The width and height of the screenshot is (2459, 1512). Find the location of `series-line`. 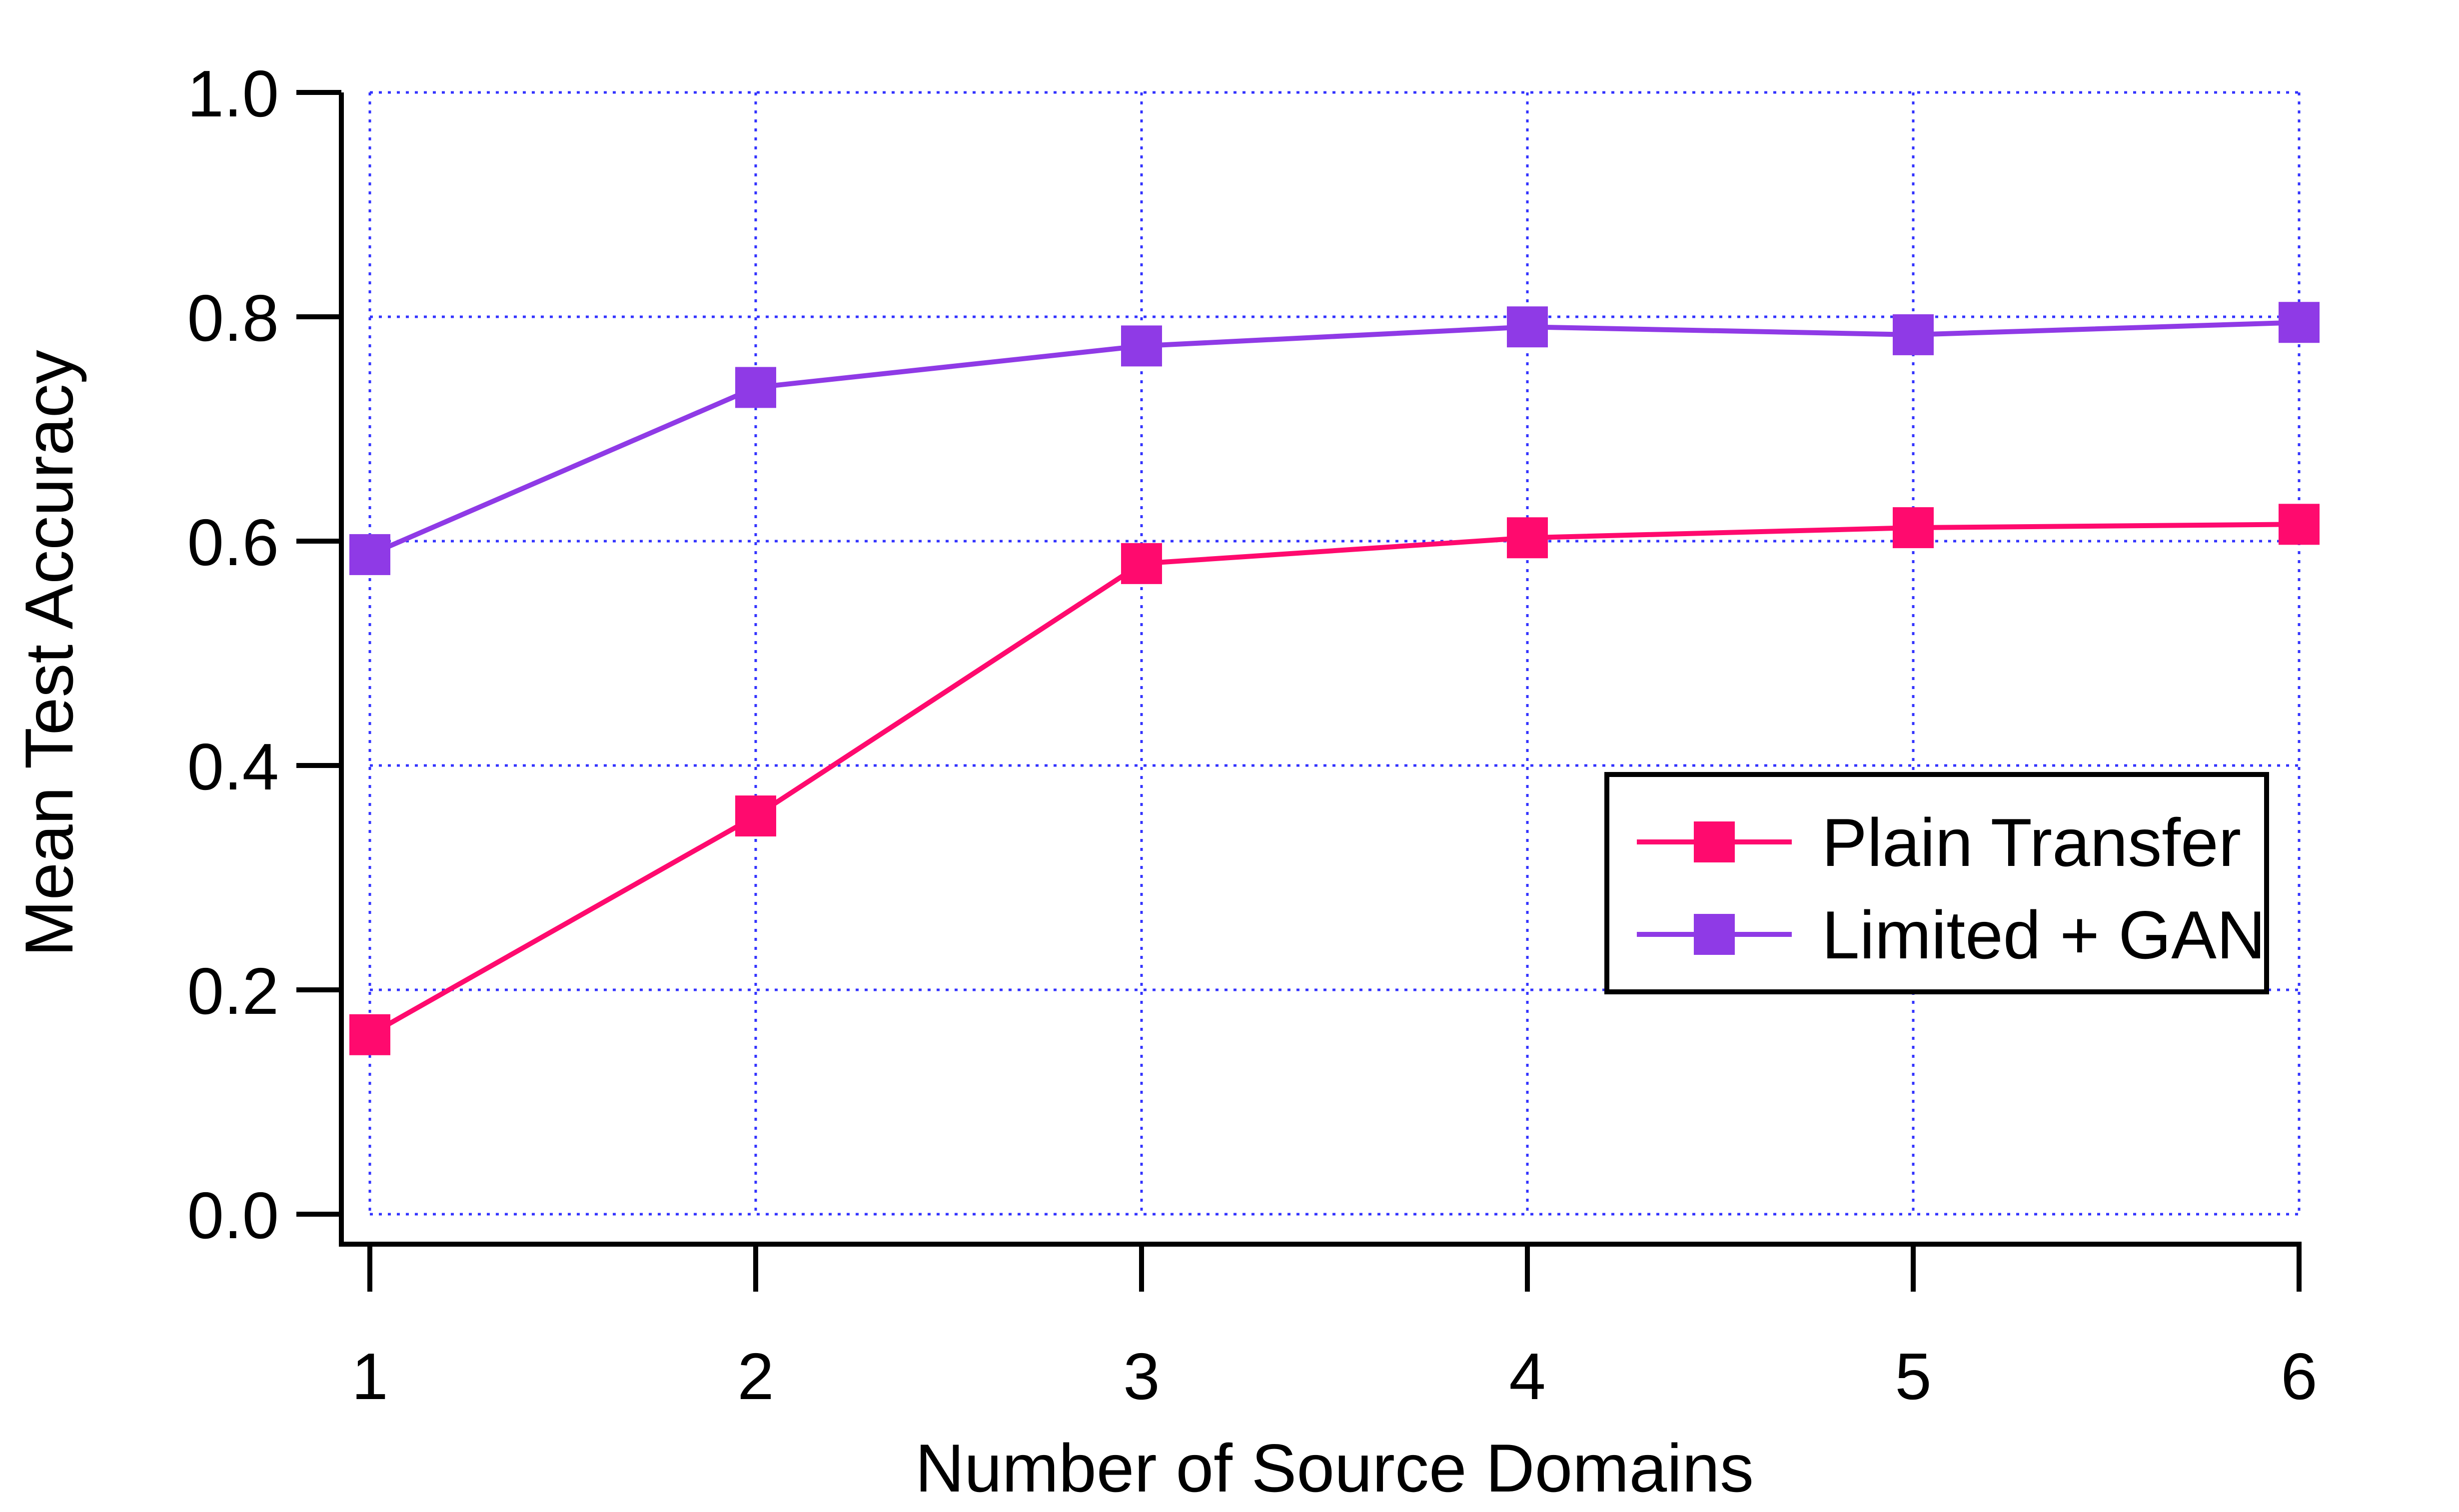

series-line is located at coordinates (1334, 438).